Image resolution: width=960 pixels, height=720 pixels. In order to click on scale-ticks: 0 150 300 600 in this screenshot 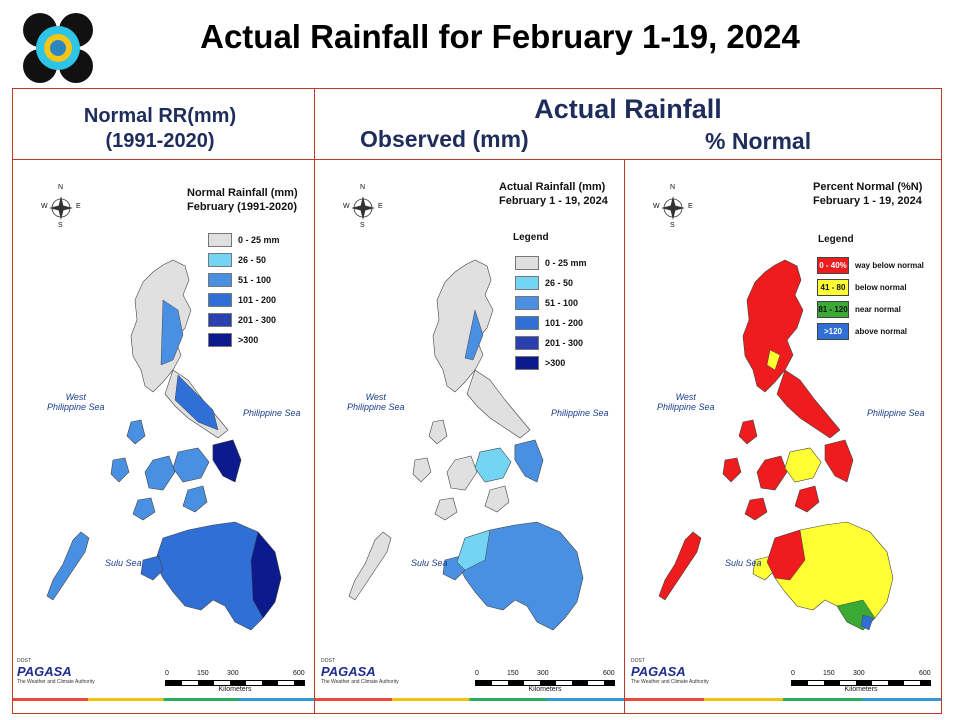, I will do `click(545, 675)`.